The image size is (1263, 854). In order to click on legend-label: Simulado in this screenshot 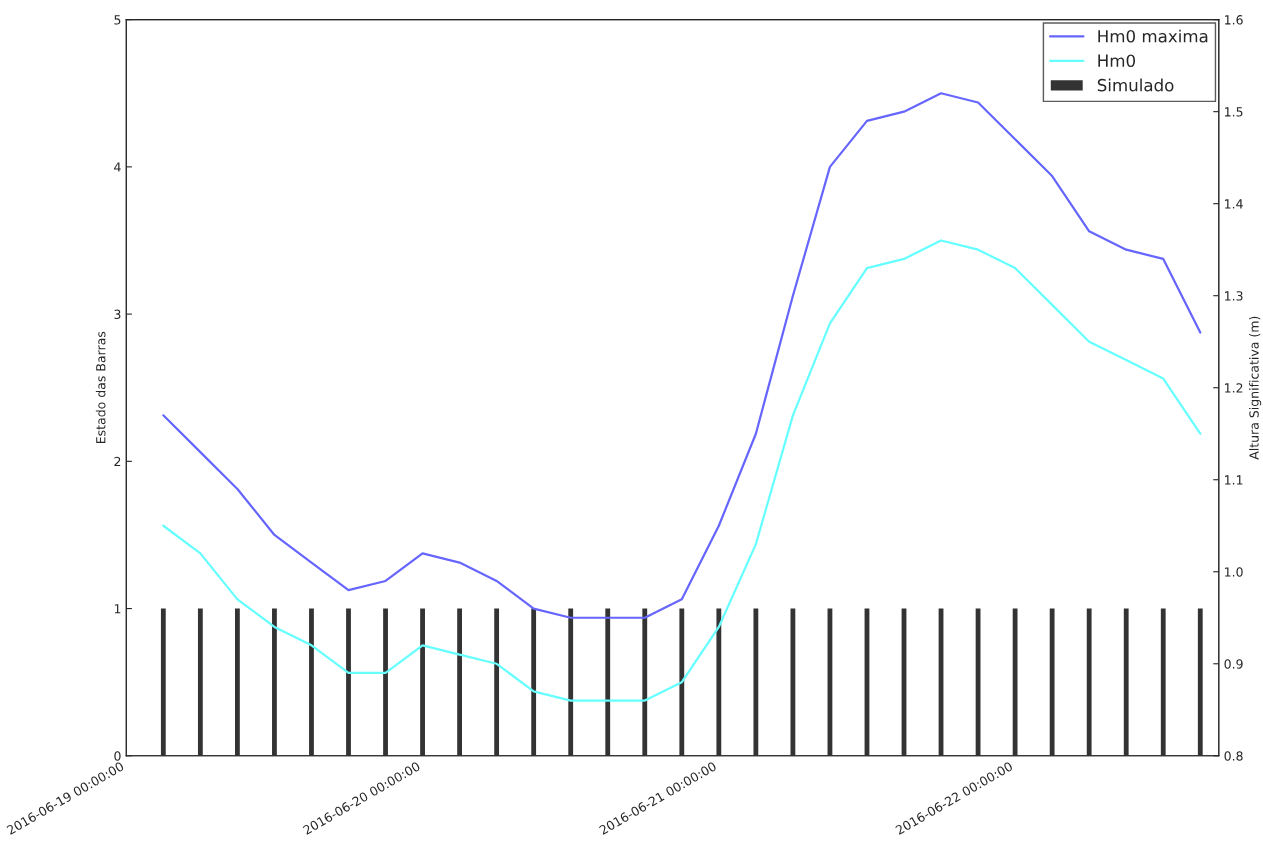, I will do `click(1135, 85)`.